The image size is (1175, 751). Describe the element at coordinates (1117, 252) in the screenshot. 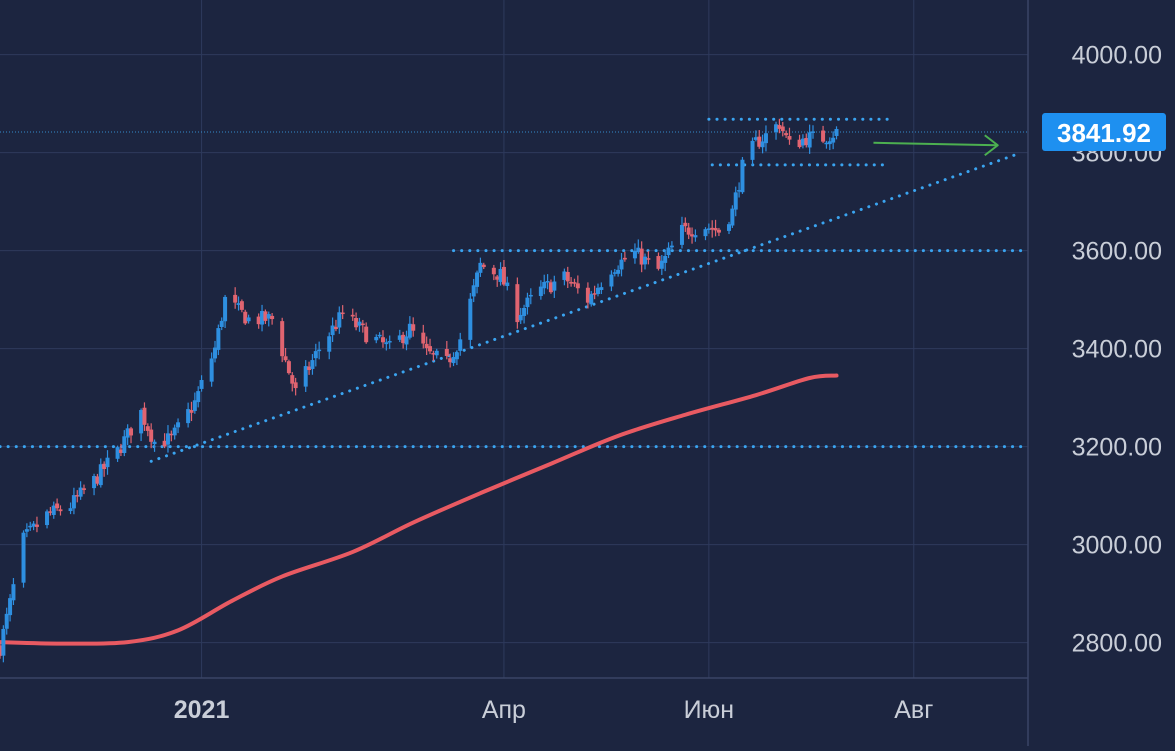

I see `y-tick-label: 3600.00` at that location.